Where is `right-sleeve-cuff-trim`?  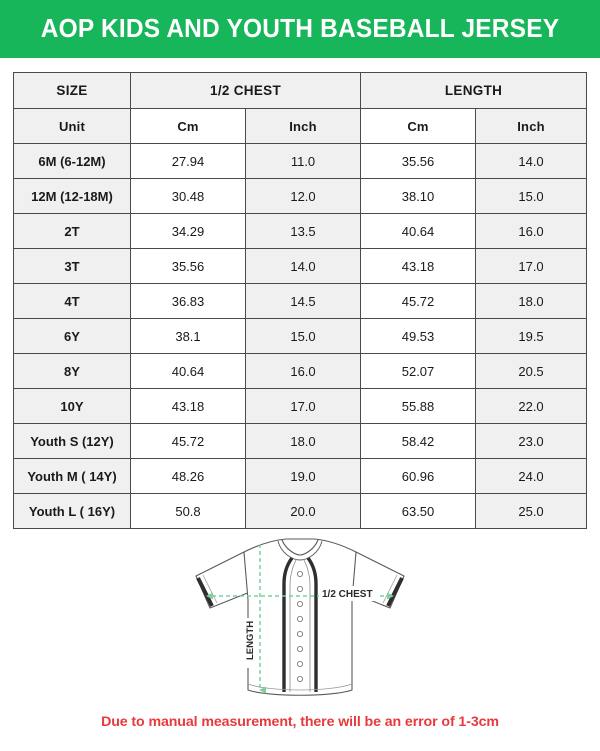 right-sleeve-cuff-trim is located at coordinates (395, 592).